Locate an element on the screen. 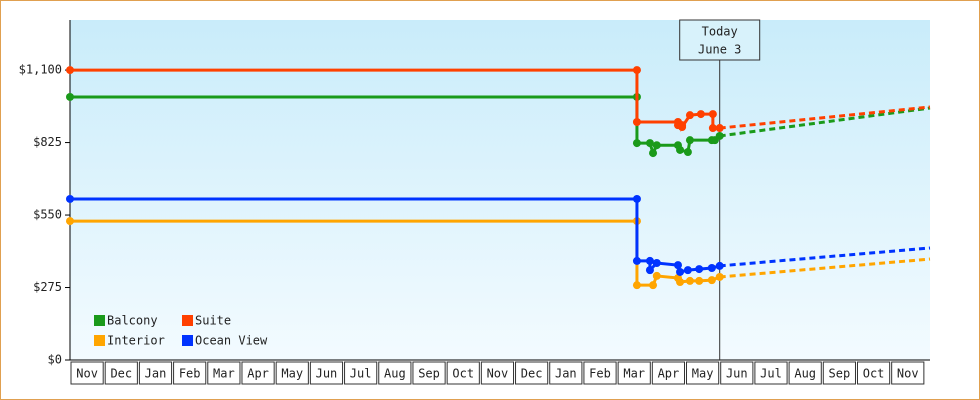 The image size is (980, 400). today-box is located at coordinates (720, 40).